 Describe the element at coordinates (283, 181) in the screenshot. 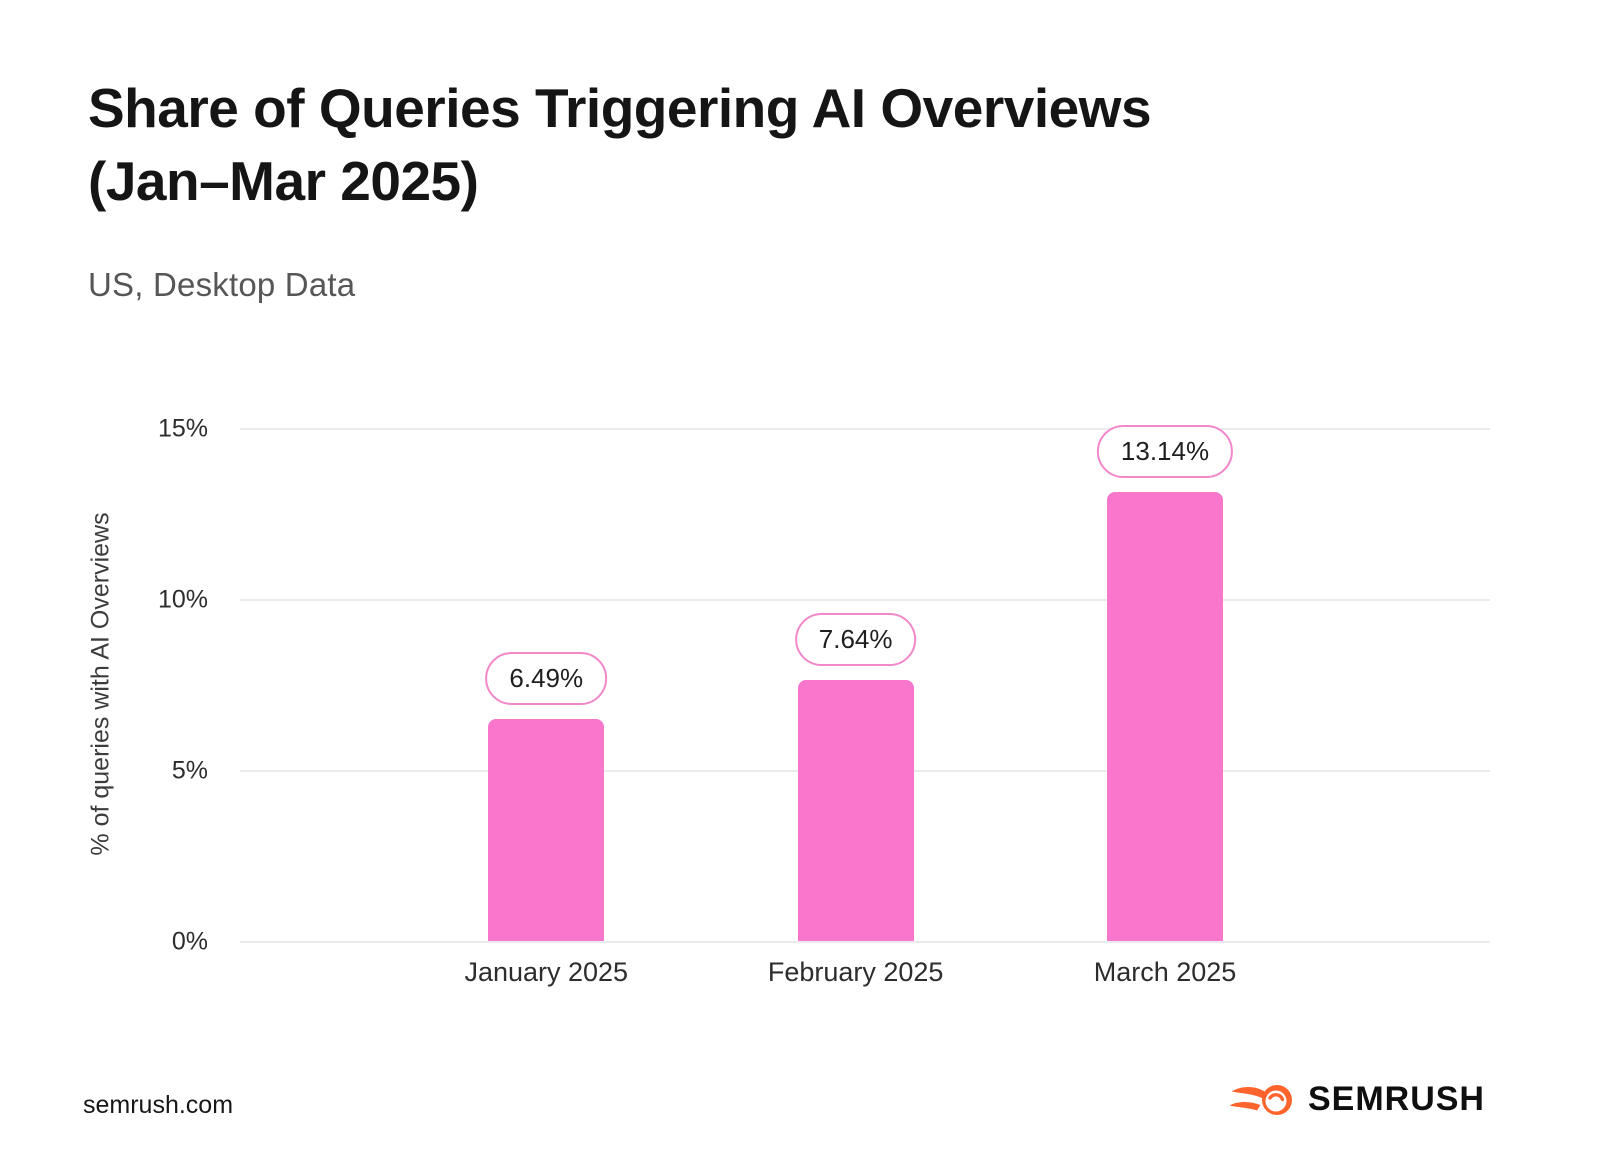

I see `title-line-2: (Jan–Mar 2025)` at that location.